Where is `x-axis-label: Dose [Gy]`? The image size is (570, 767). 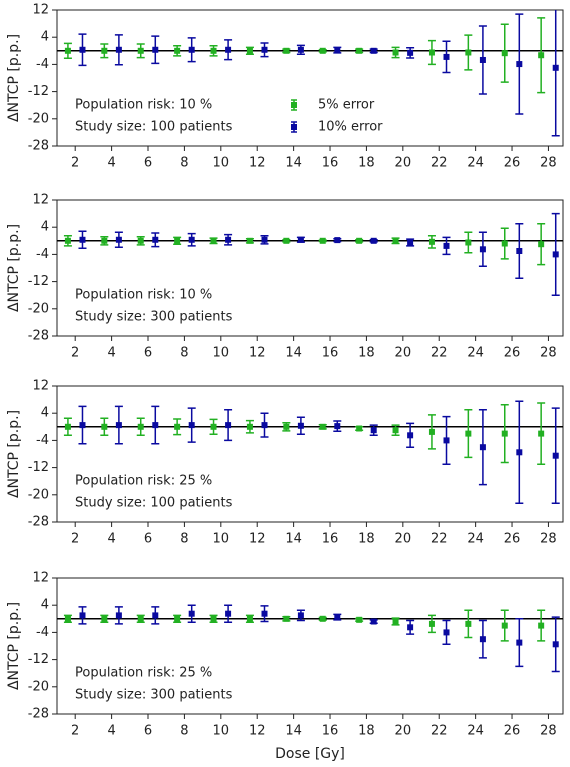
x-axis-label: Dose [Gy] is located at coordinates (310, 754).